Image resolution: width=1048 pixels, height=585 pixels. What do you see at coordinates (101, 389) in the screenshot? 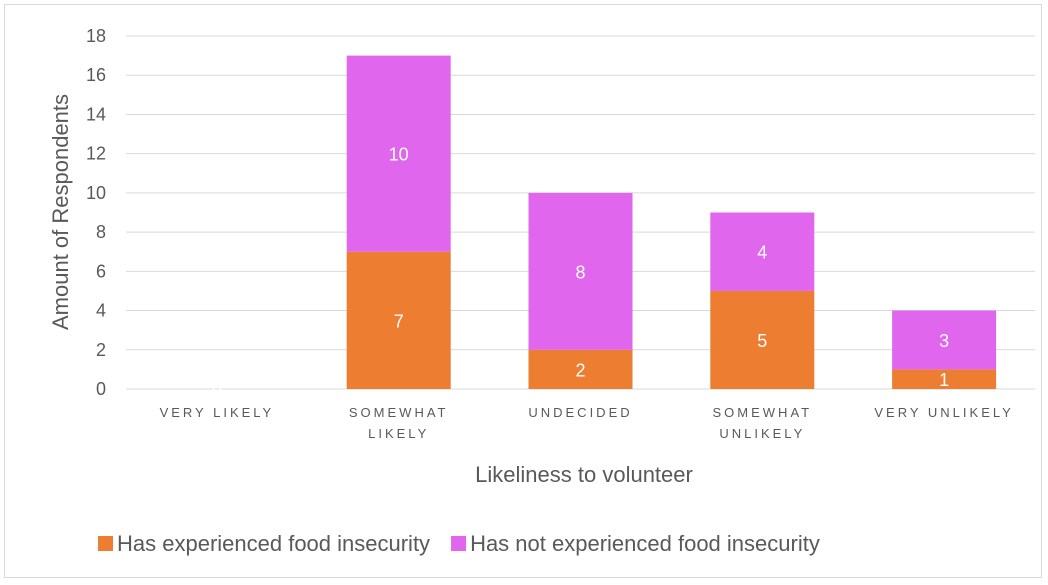
I see `y-tick-label: 0` at bounding box center [101, 389].